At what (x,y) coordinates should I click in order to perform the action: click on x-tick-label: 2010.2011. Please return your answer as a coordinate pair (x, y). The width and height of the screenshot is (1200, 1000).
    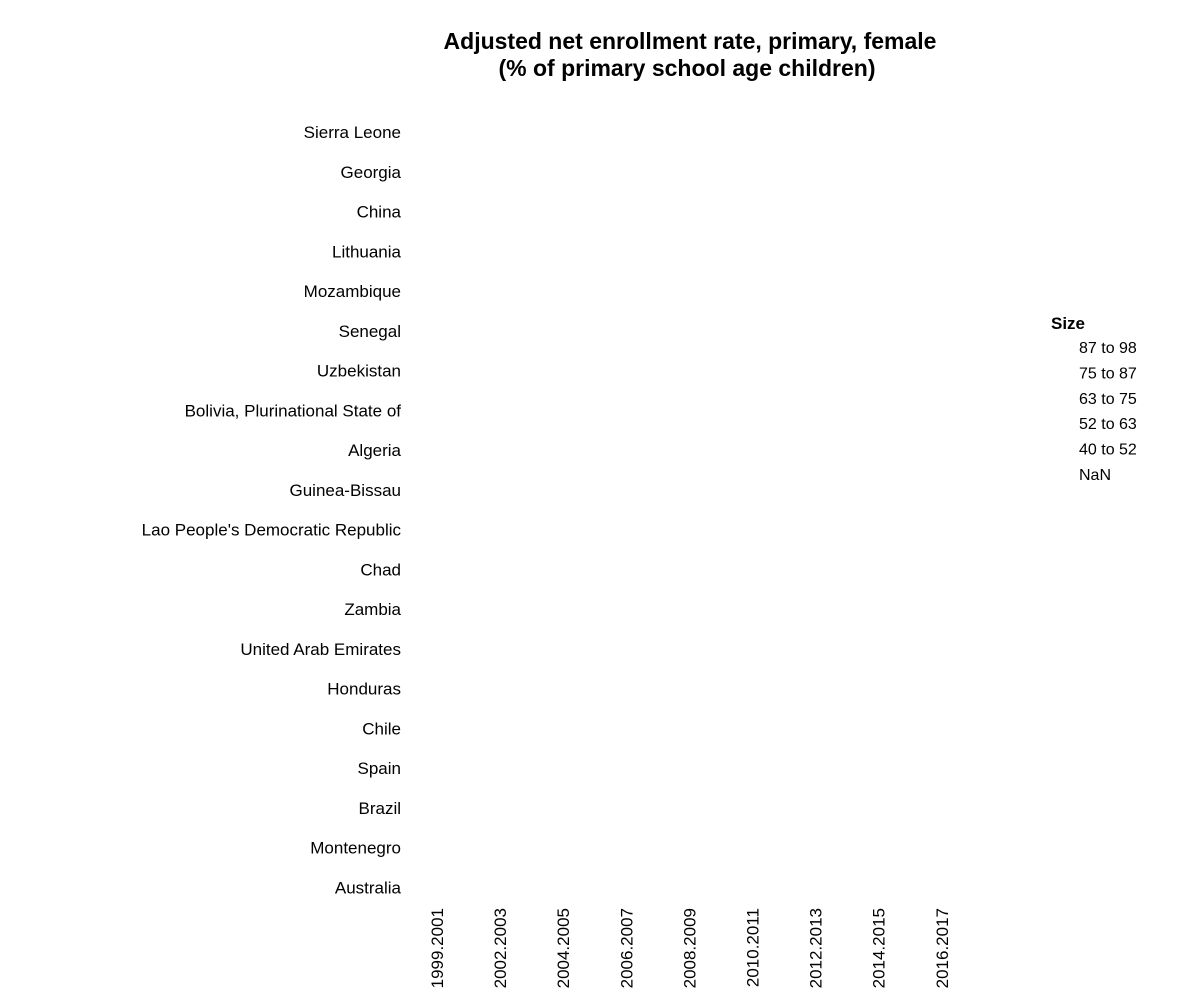
    Looking at the image, I should click on (753, 947).